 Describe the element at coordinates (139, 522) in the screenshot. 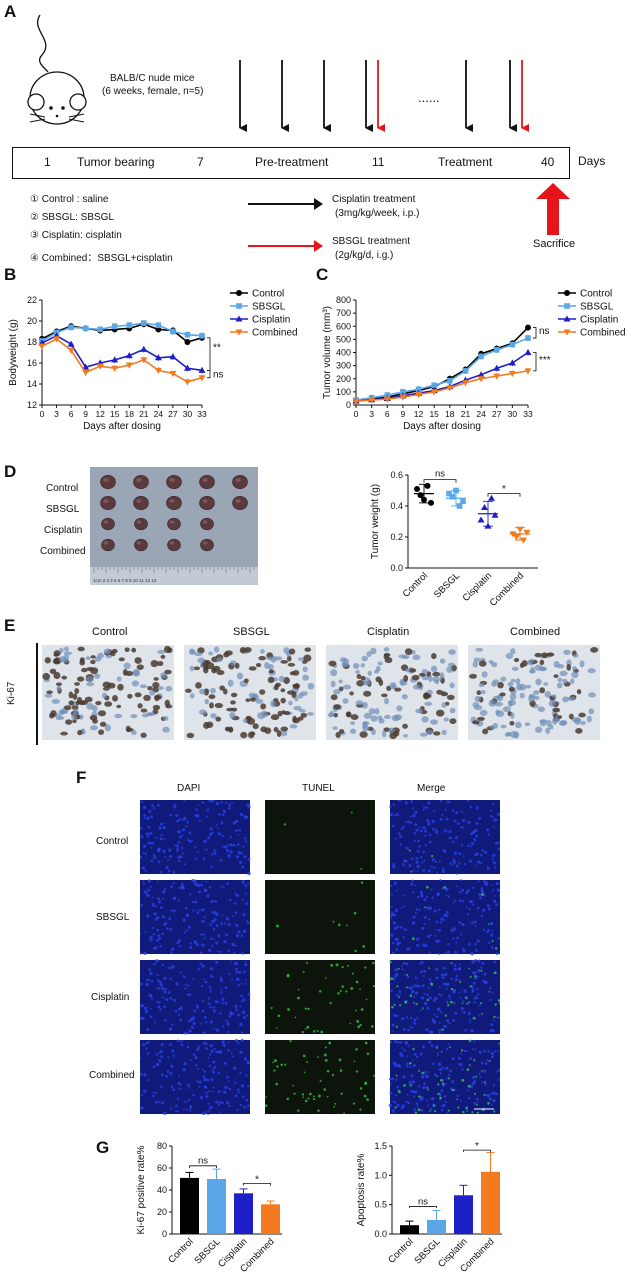

I see `tumor-highlight` at that location.